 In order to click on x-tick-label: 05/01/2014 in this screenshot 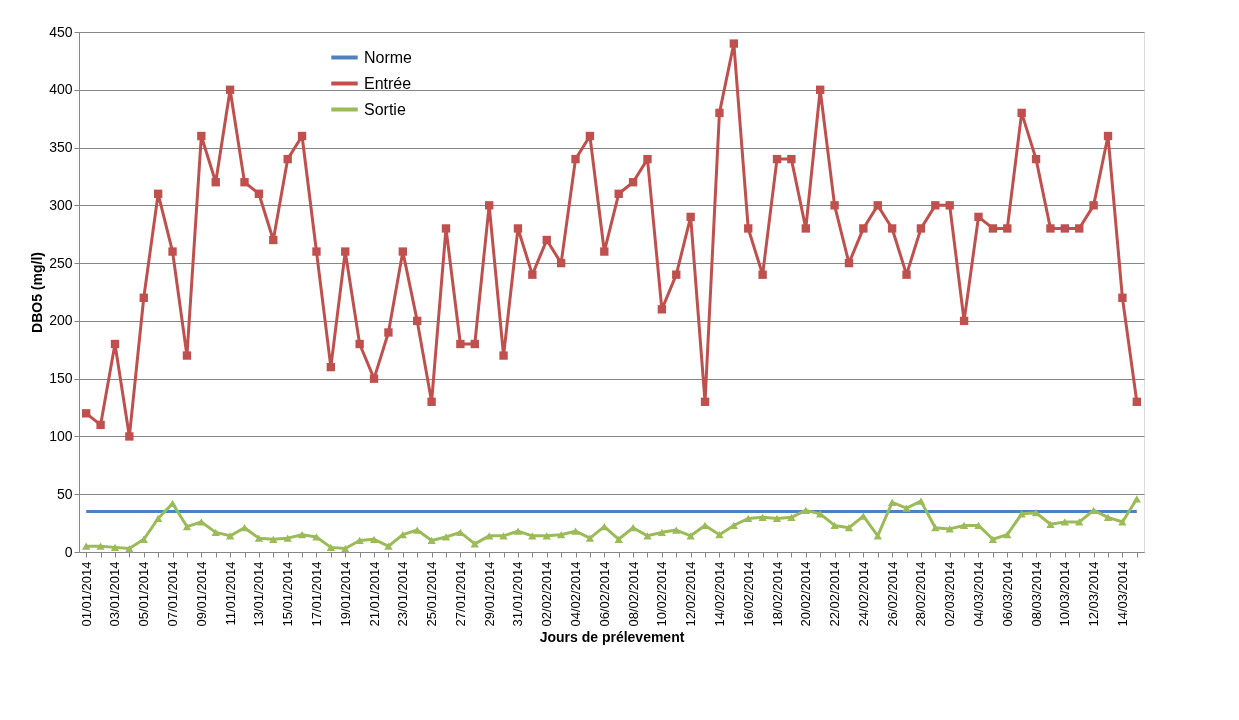, I will do `click(144, 594)`.